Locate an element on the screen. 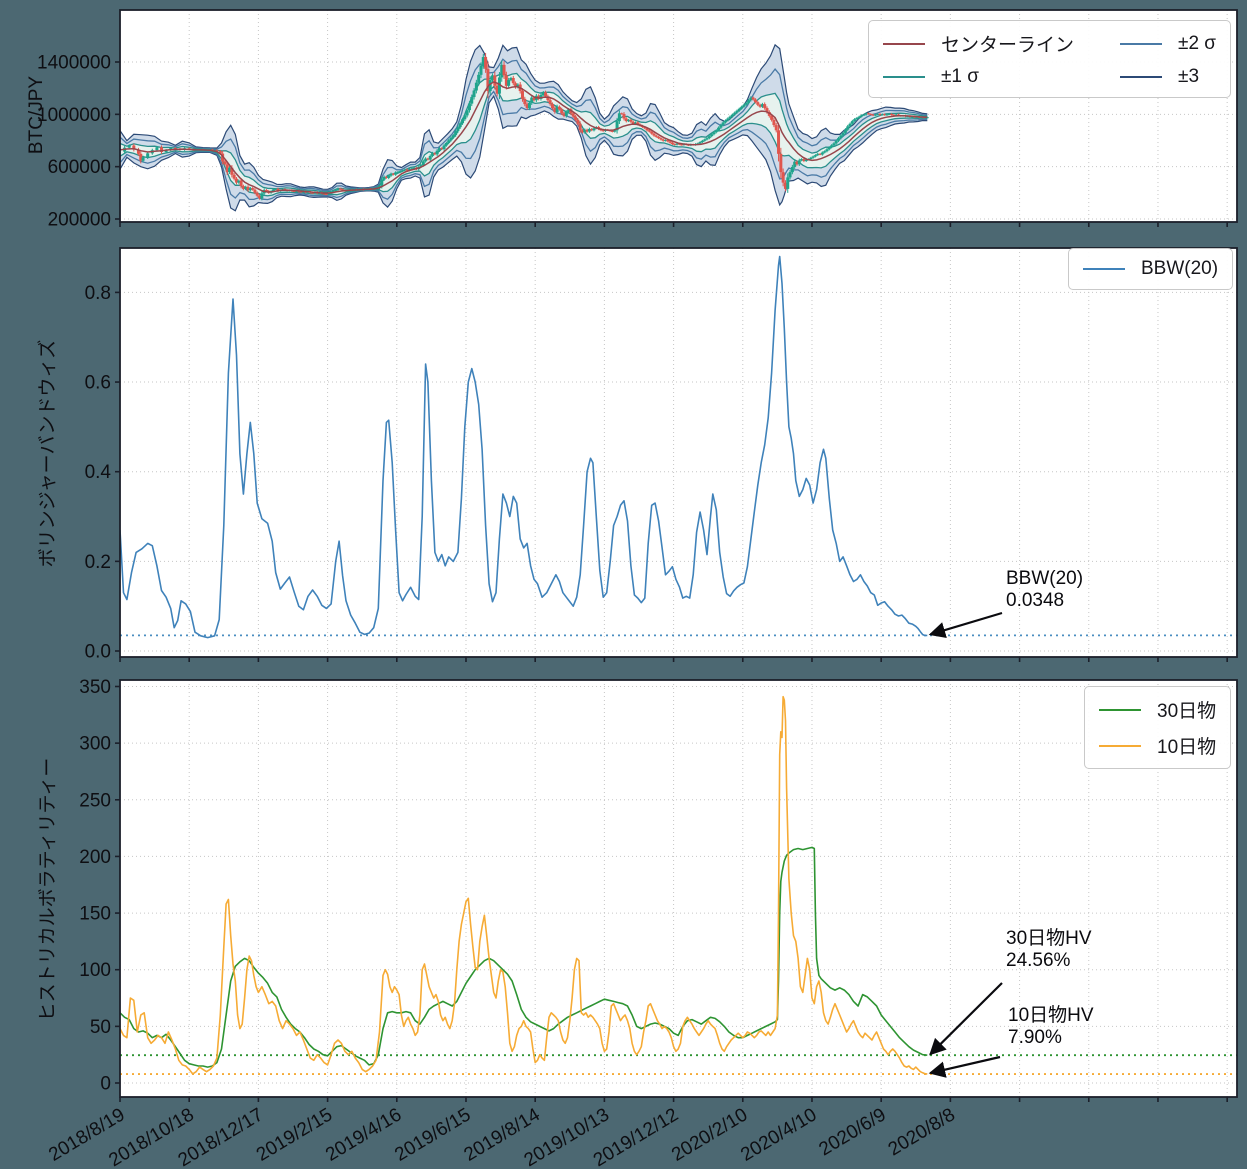 The image size is (1247, 1169). legend-label: ±3 is located at coordinates (1189, 76).